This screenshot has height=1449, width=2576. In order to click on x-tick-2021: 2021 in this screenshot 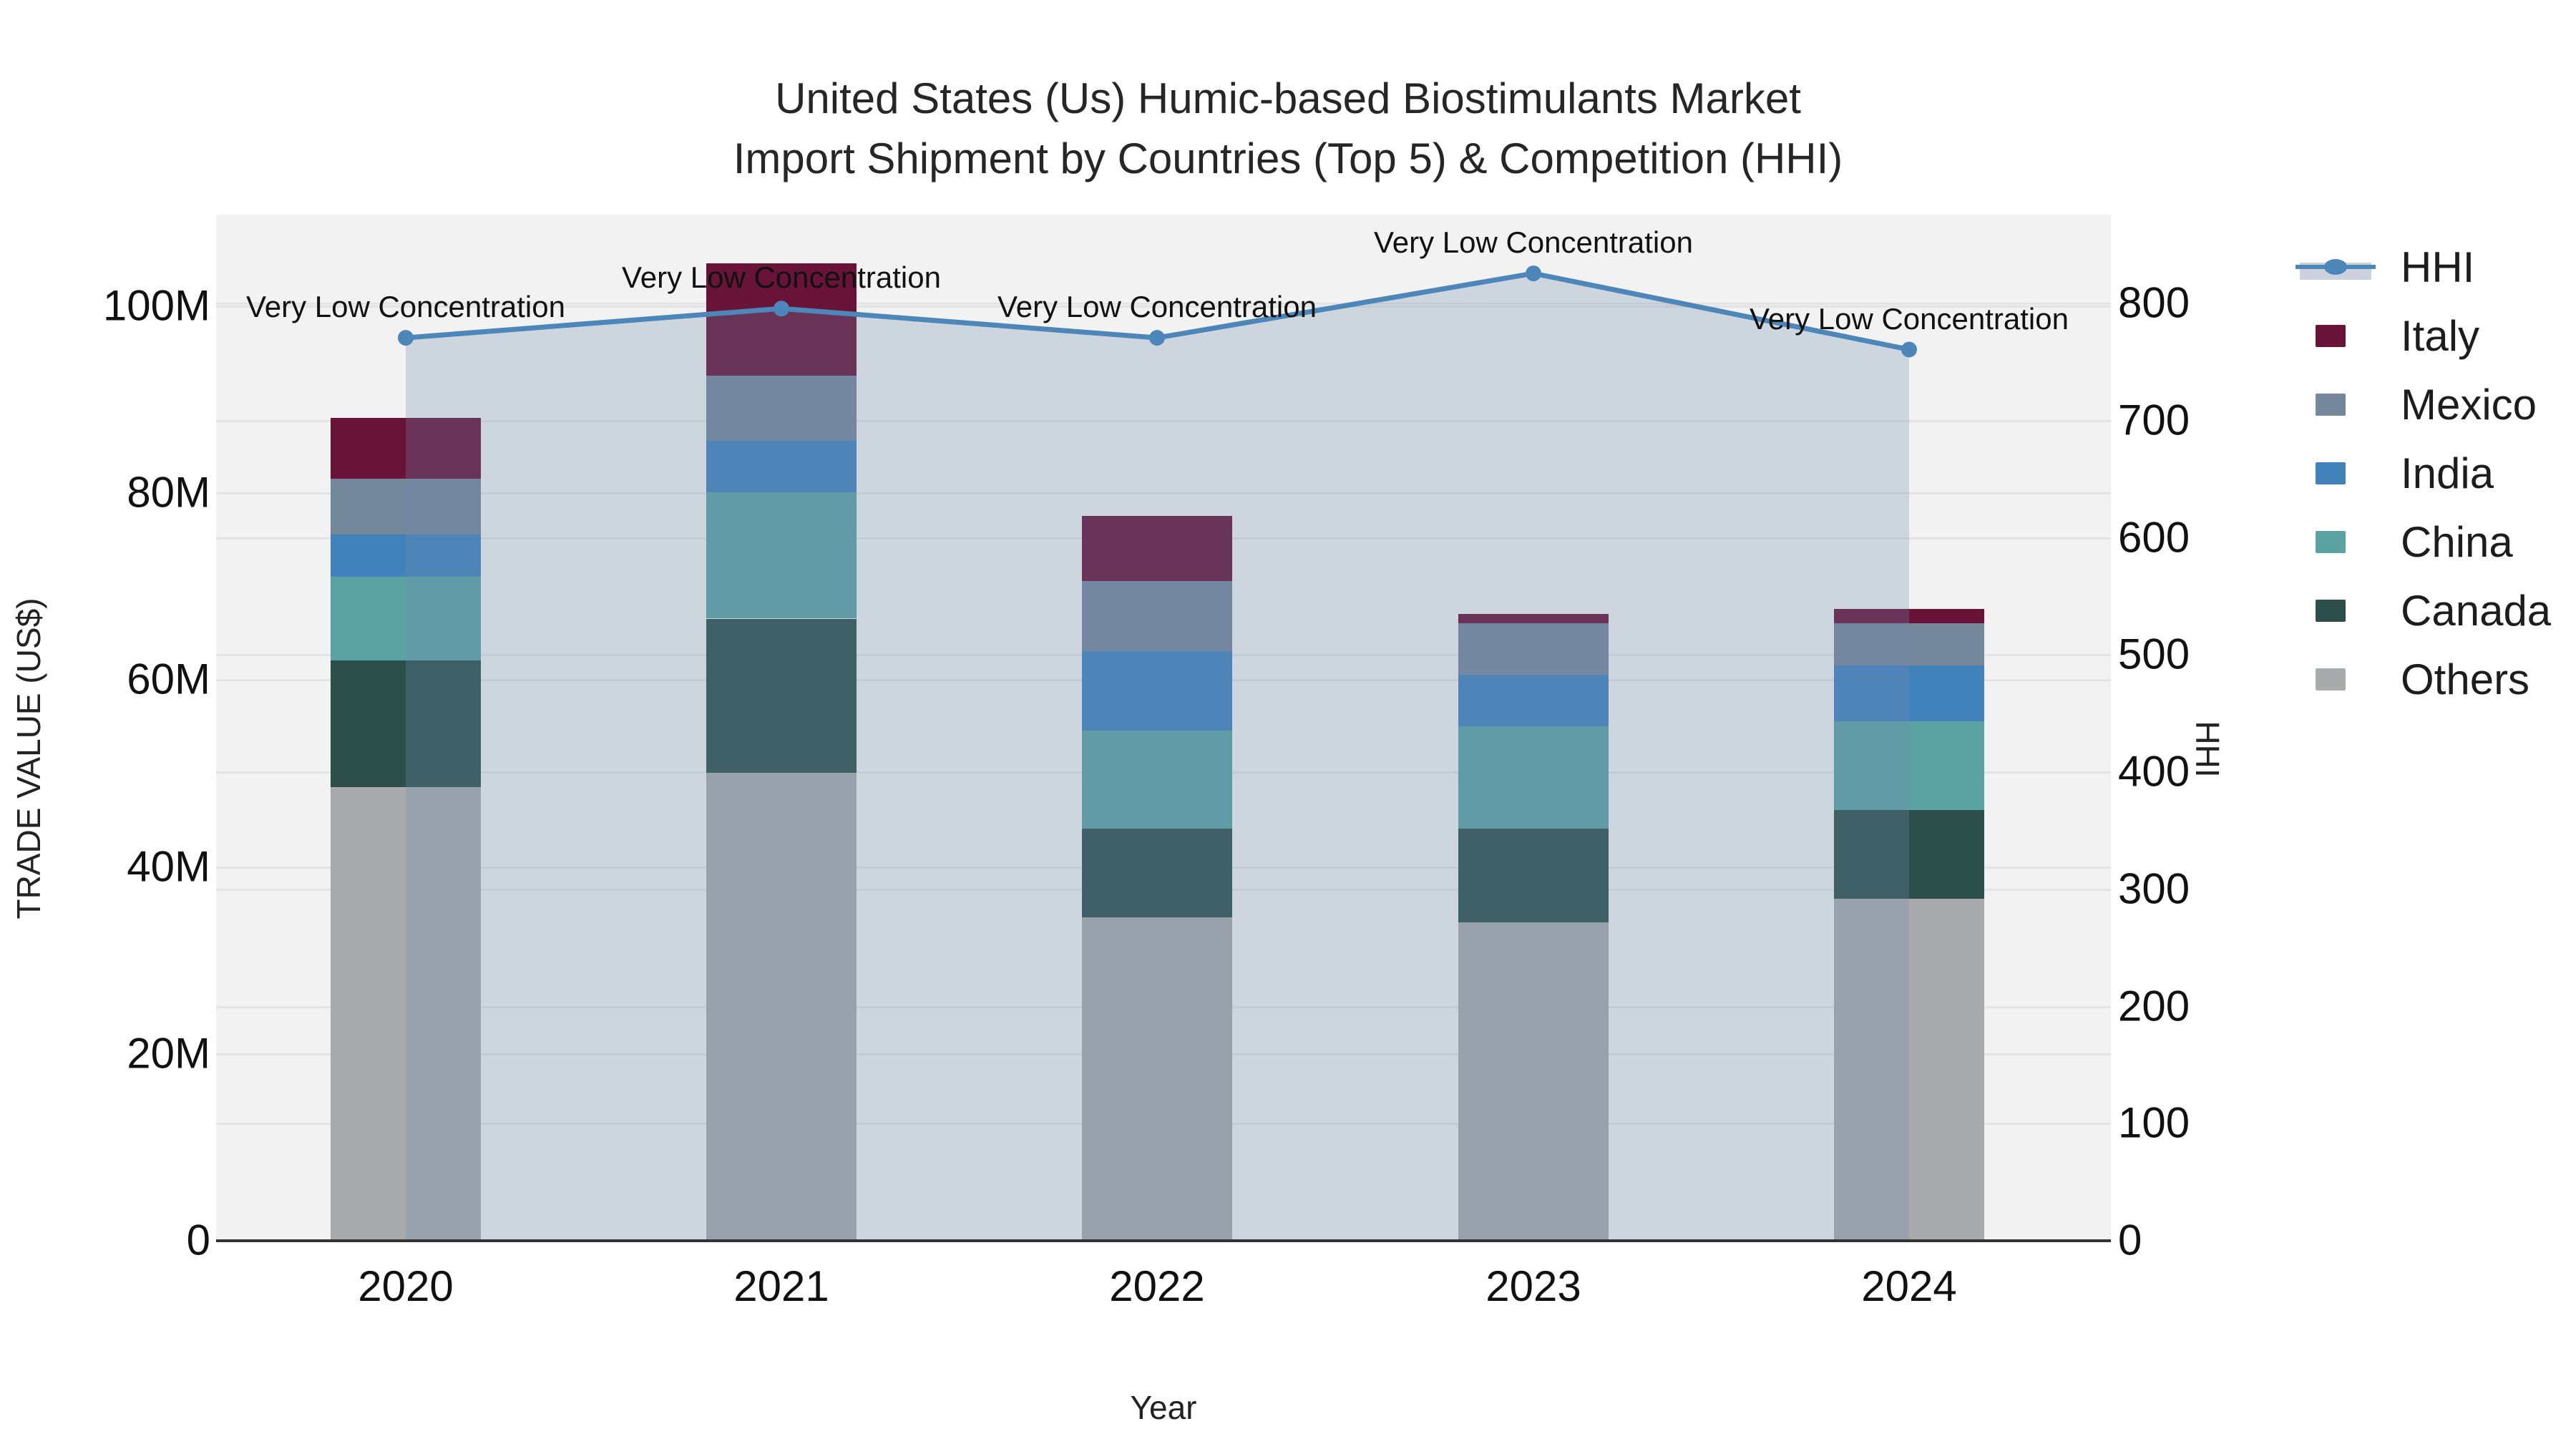, I will do `click(781, 1286)`.